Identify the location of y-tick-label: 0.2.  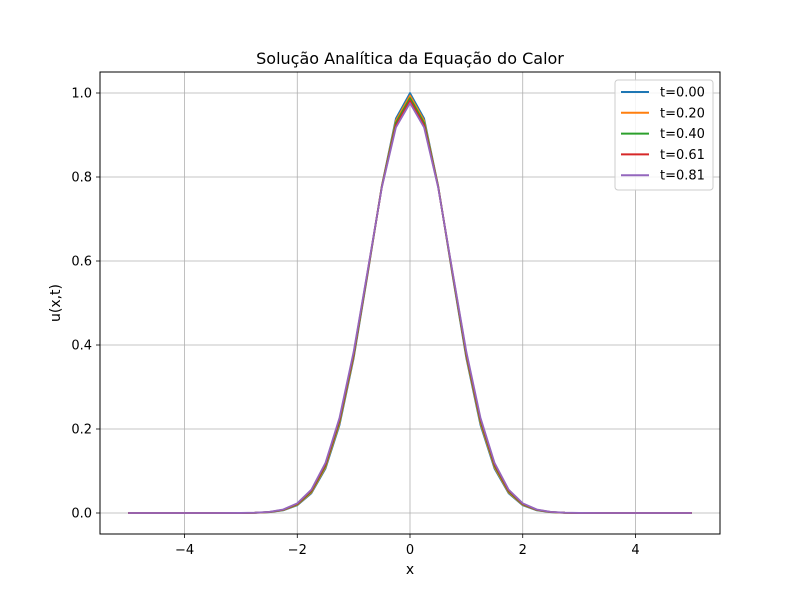
(81, 430).